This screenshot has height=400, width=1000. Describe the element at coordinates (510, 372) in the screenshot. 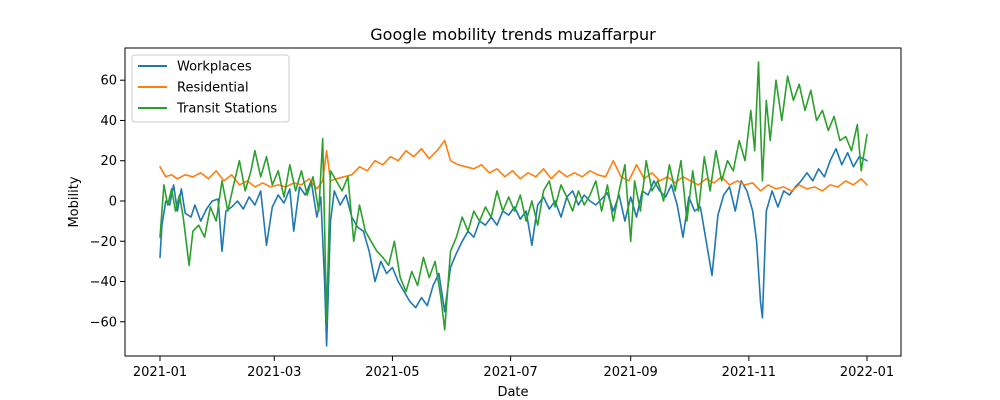

I see `x-tick-label: 2021-07` at that location.